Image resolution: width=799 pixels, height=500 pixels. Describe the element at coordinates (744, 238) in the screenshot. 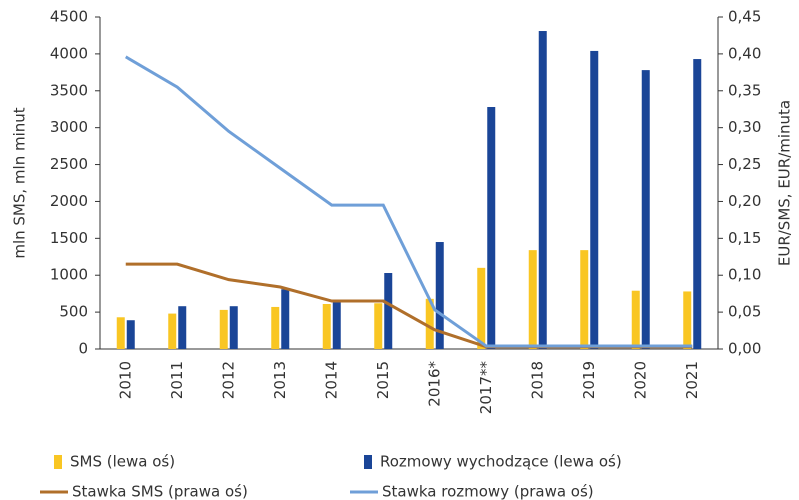

I see `y2-tick-label: 0,15` at that location.